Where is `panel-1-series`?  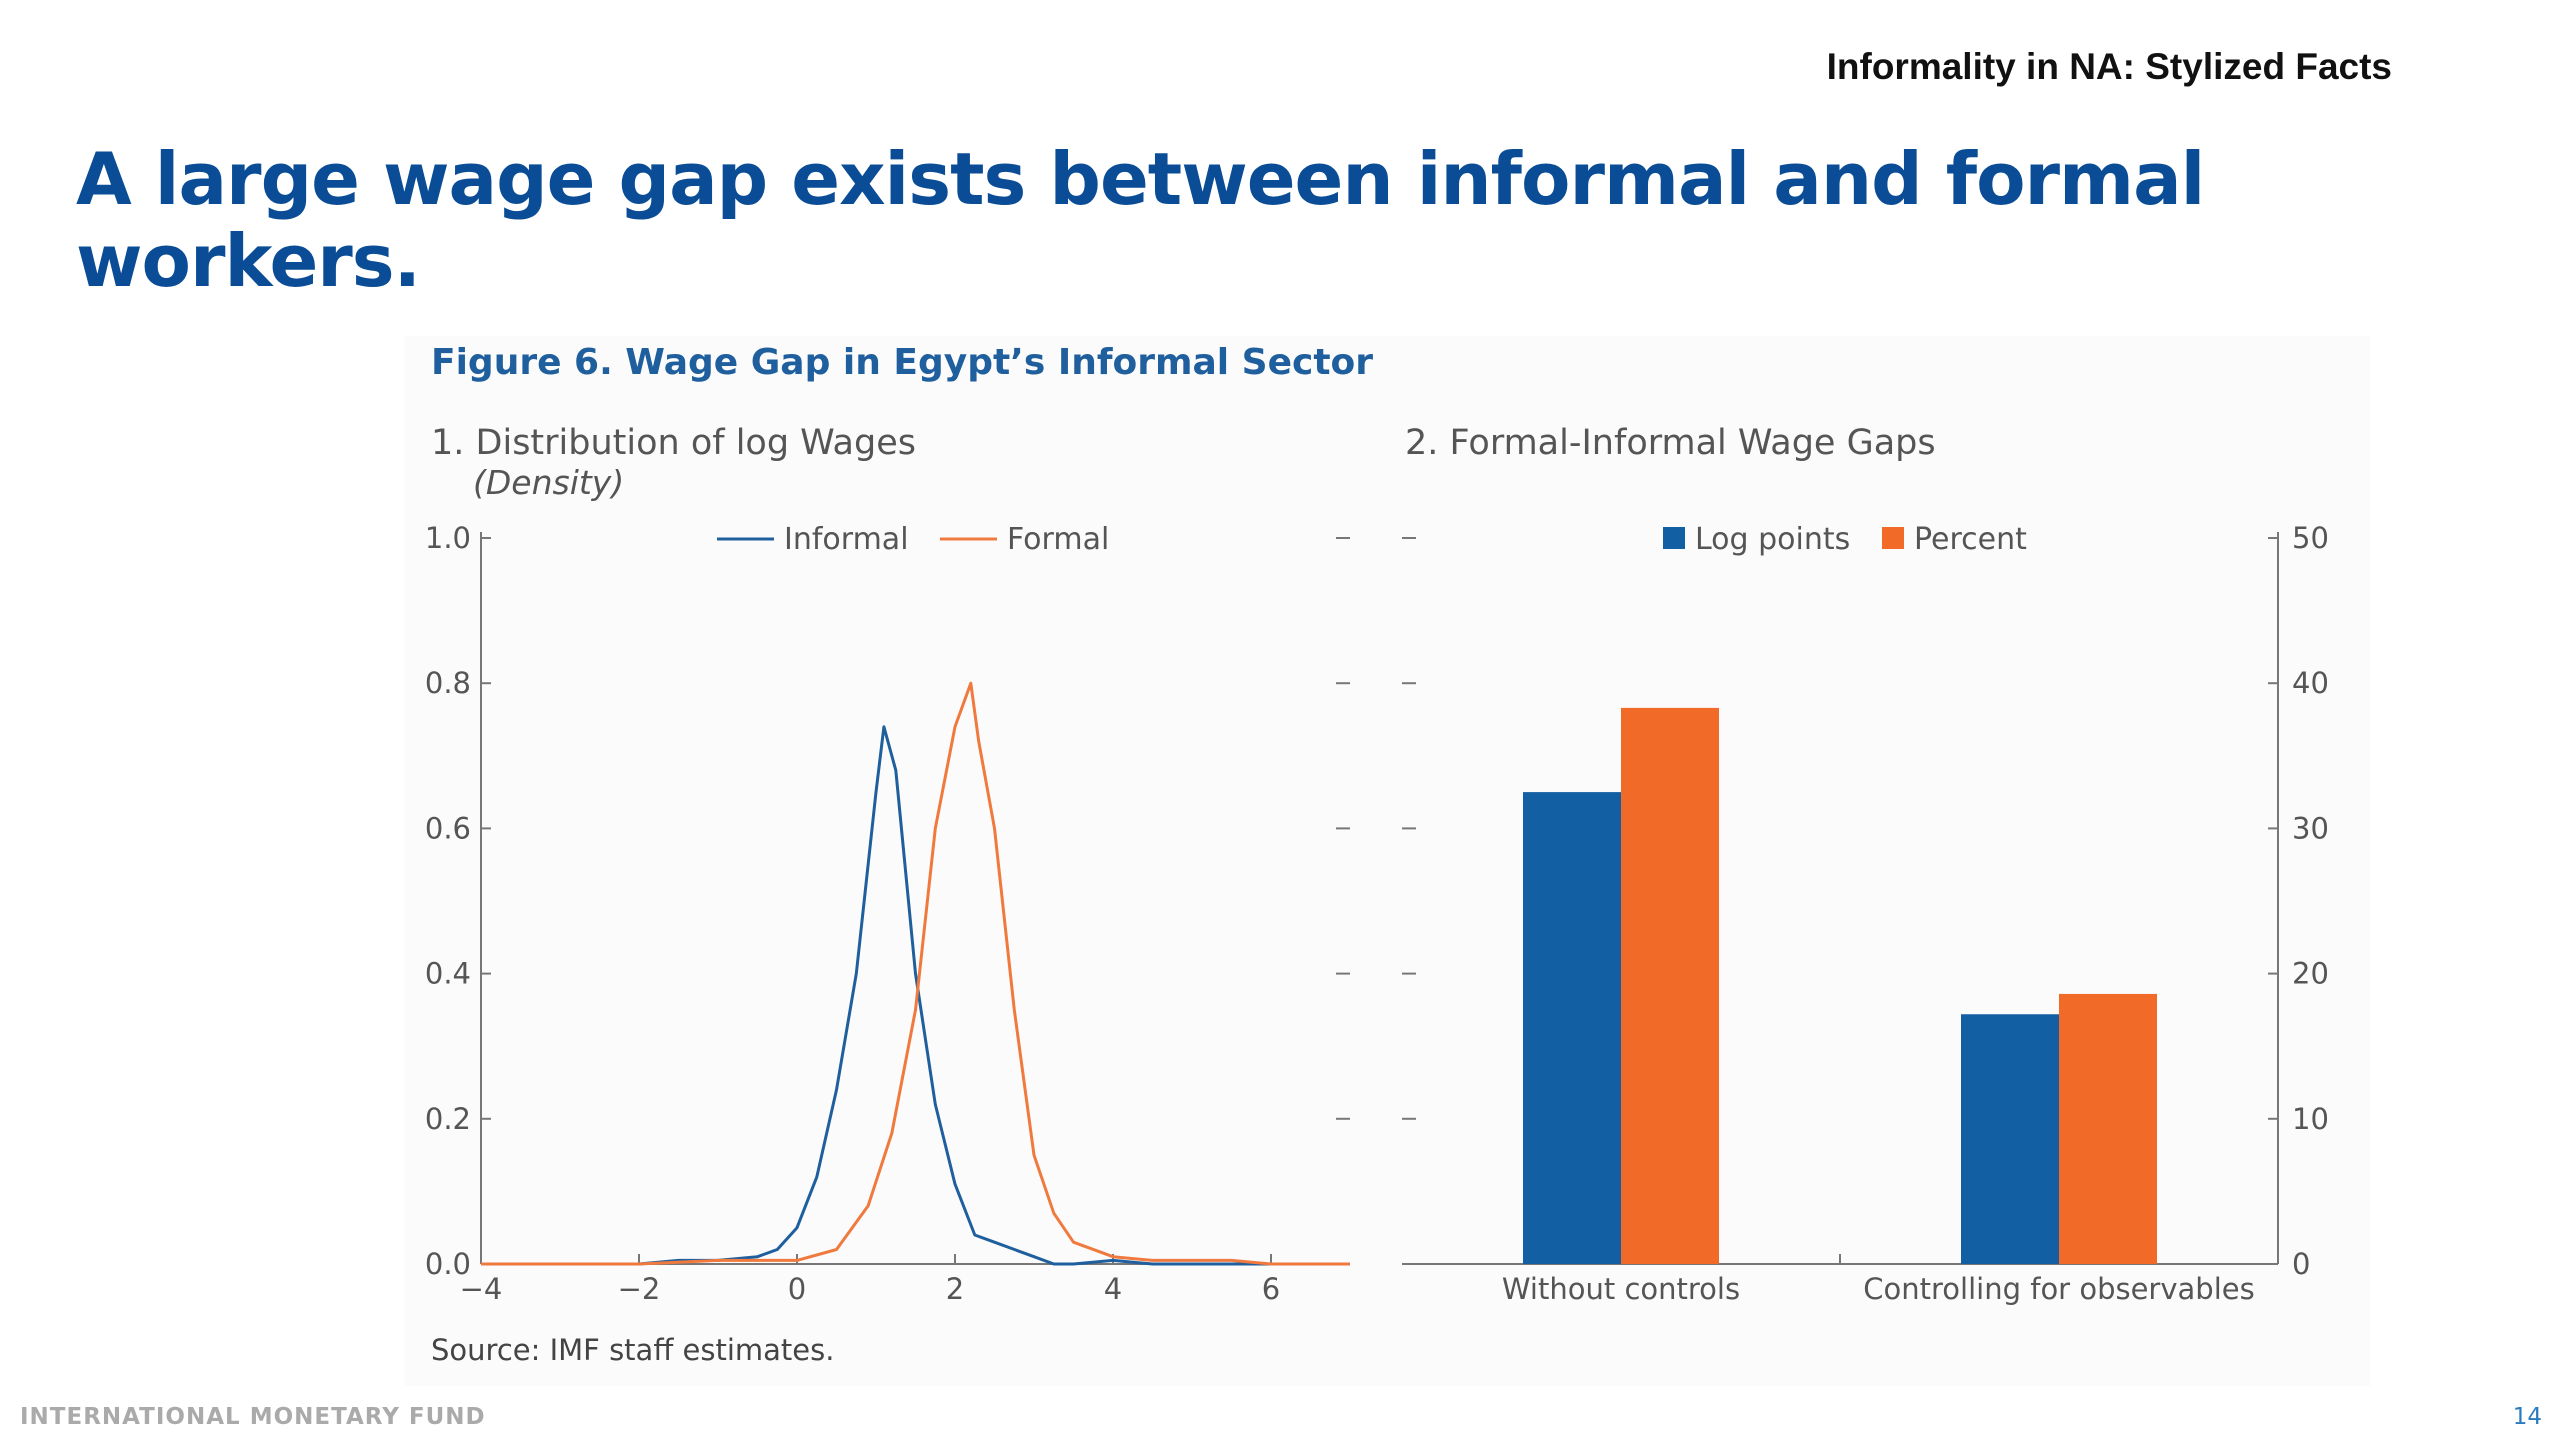 panel-1-series is located at coordinates (915, 973).